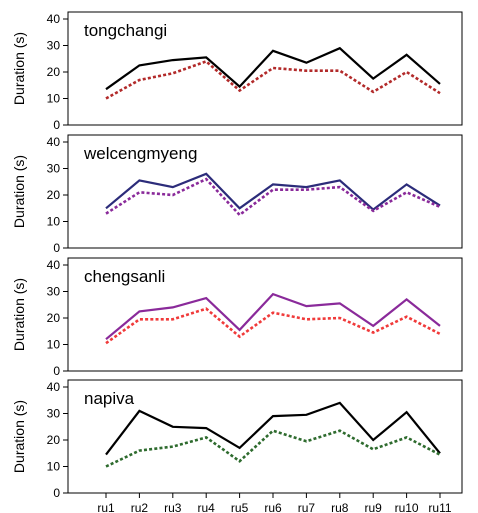 The width and height of the screenshot is (478, 513). I want to click on x-tick-label: ru3, so click(173, 507).